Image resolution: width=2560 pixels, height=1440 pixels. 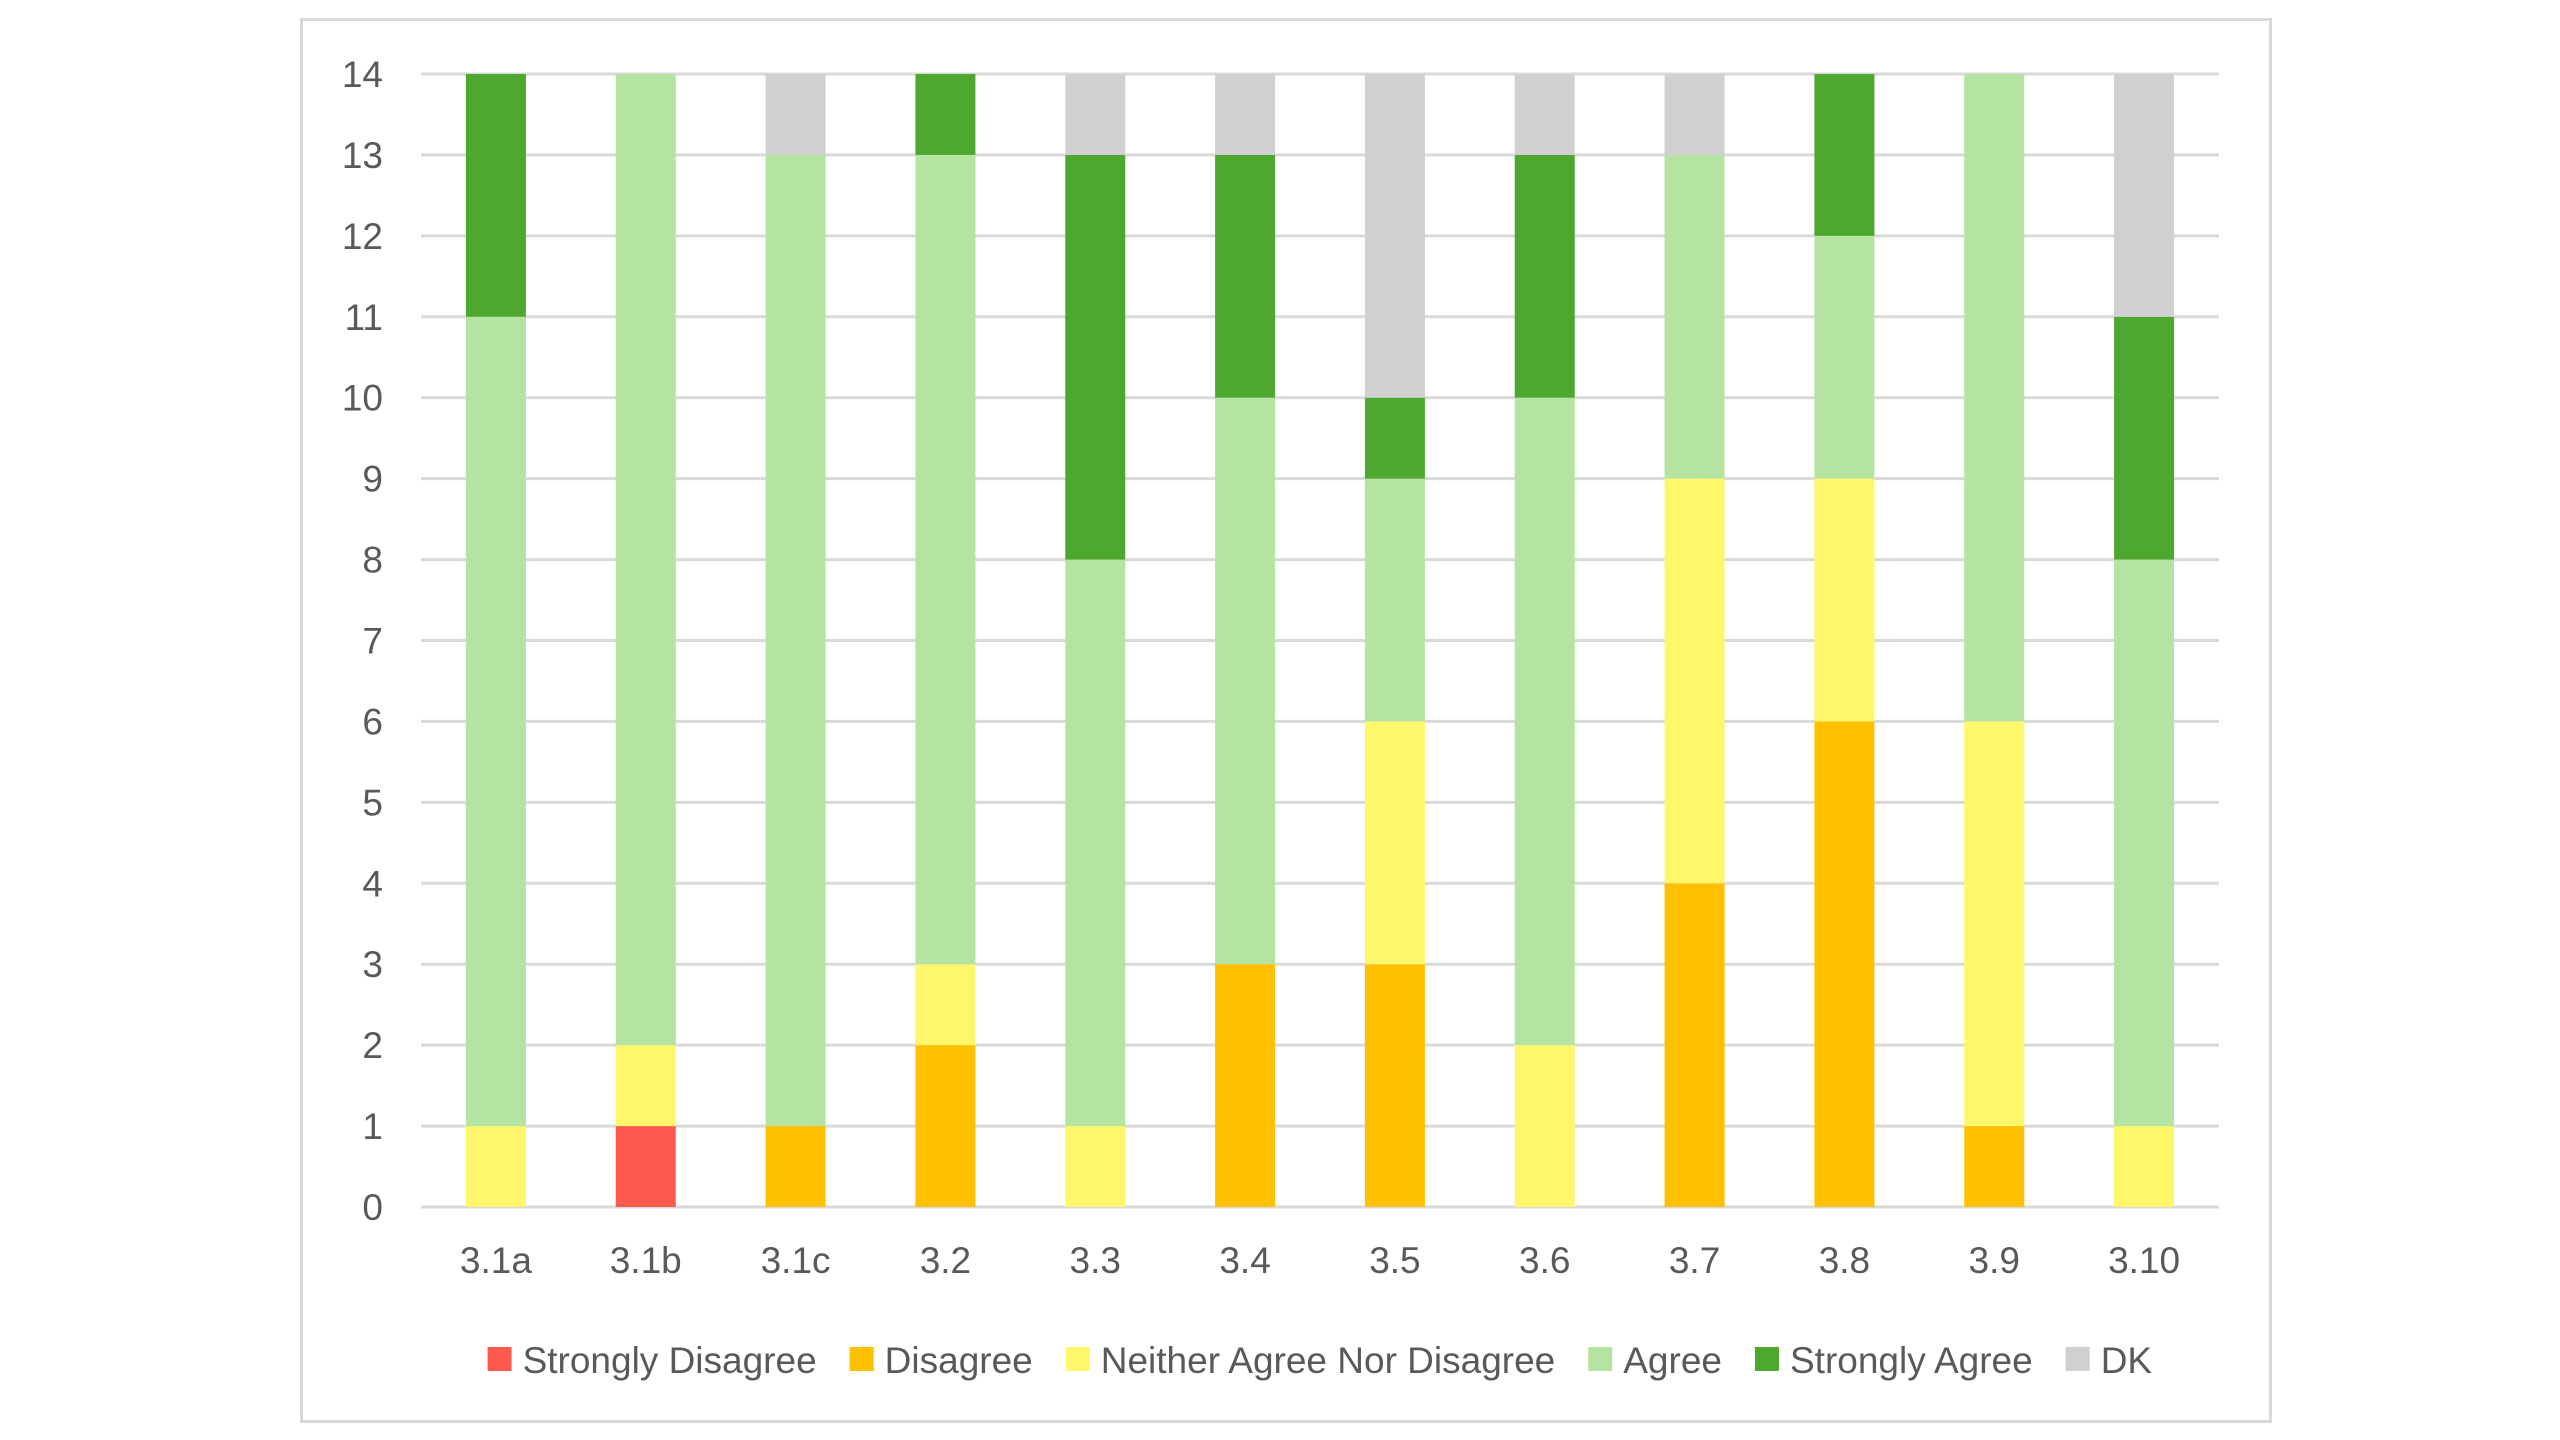 I want to click on y-tick-label: 4, so click(x=372, y=883).